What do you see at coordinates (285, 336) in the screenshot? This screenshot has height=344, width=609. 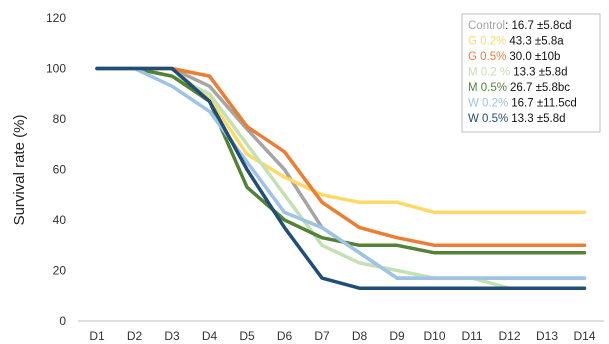 I see `x-tick-label: D6` at bounding box center [285, 336].